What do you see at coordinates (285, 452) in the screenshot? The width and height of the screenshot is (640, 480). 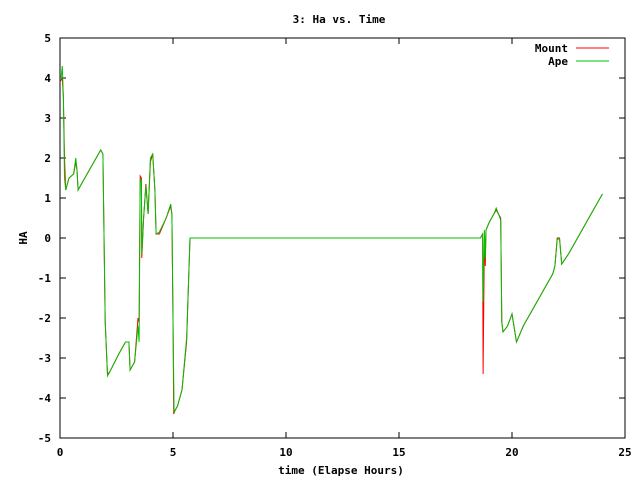 I see `x-tick-label: 10` at bounding box center [285, 452].